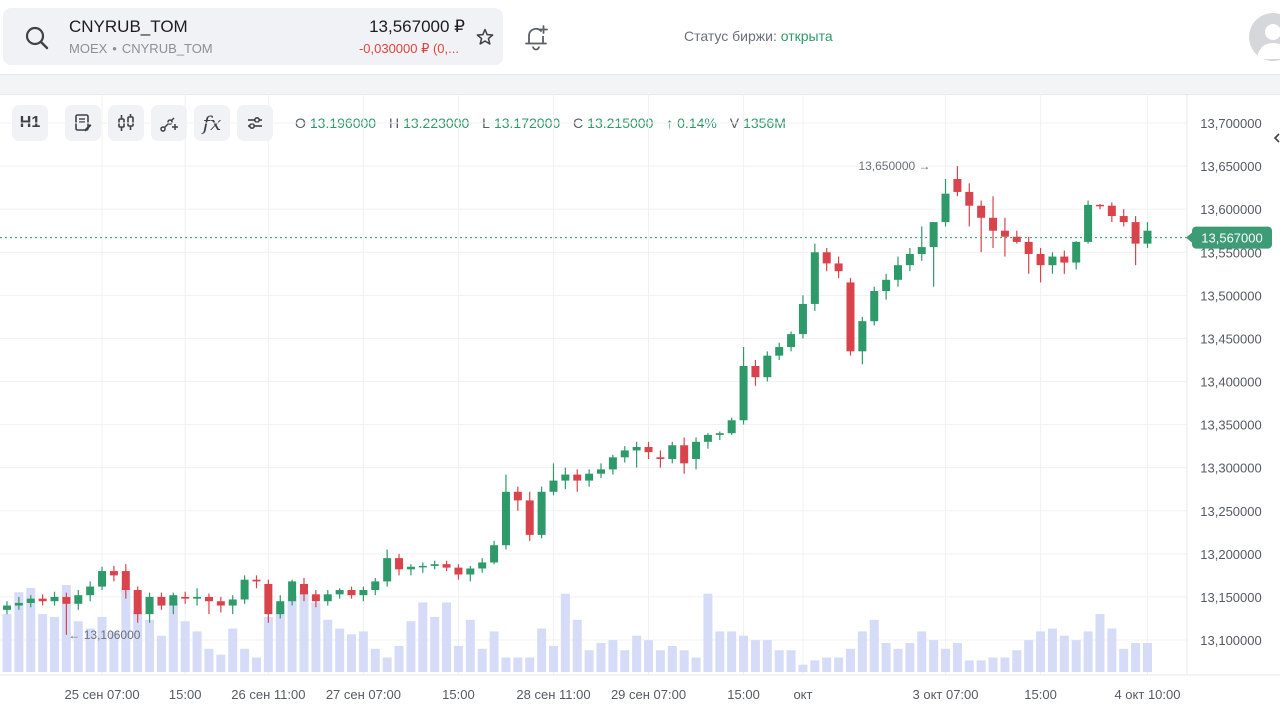  I want to click on y-tick-label: 13,550000, so click(1230, 252).